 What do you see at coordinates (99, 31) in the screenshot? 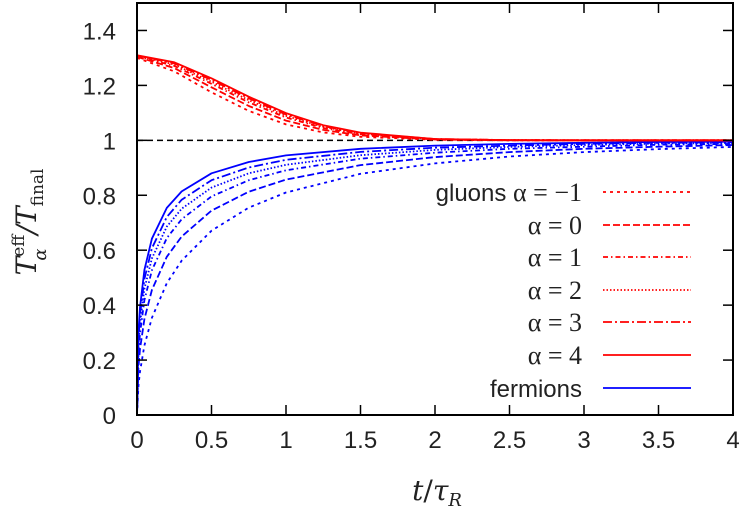
I see `y-tick-label: 1.4` at bounding box center [99, 31].